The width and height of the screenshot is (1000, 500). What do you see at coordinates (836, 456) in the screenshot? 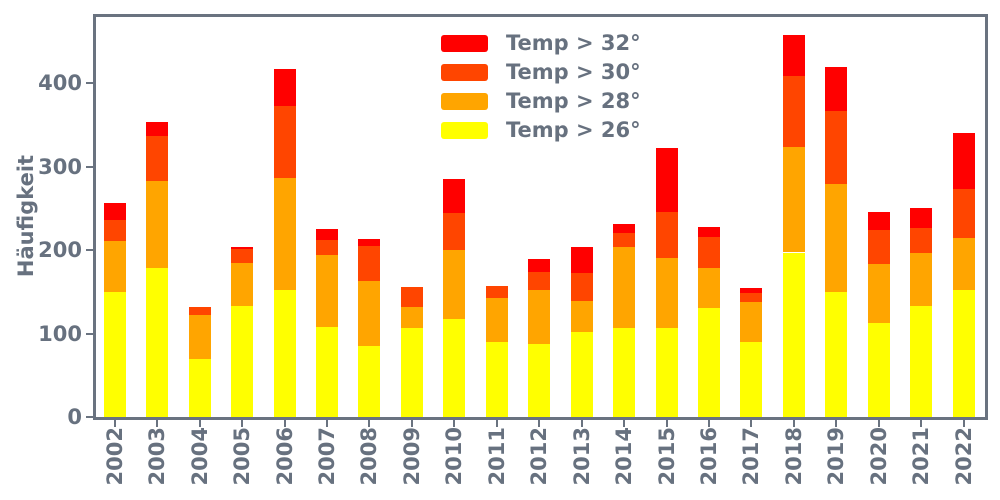
I see `x-tick-label: 2019` at bounding box center [836, 456].